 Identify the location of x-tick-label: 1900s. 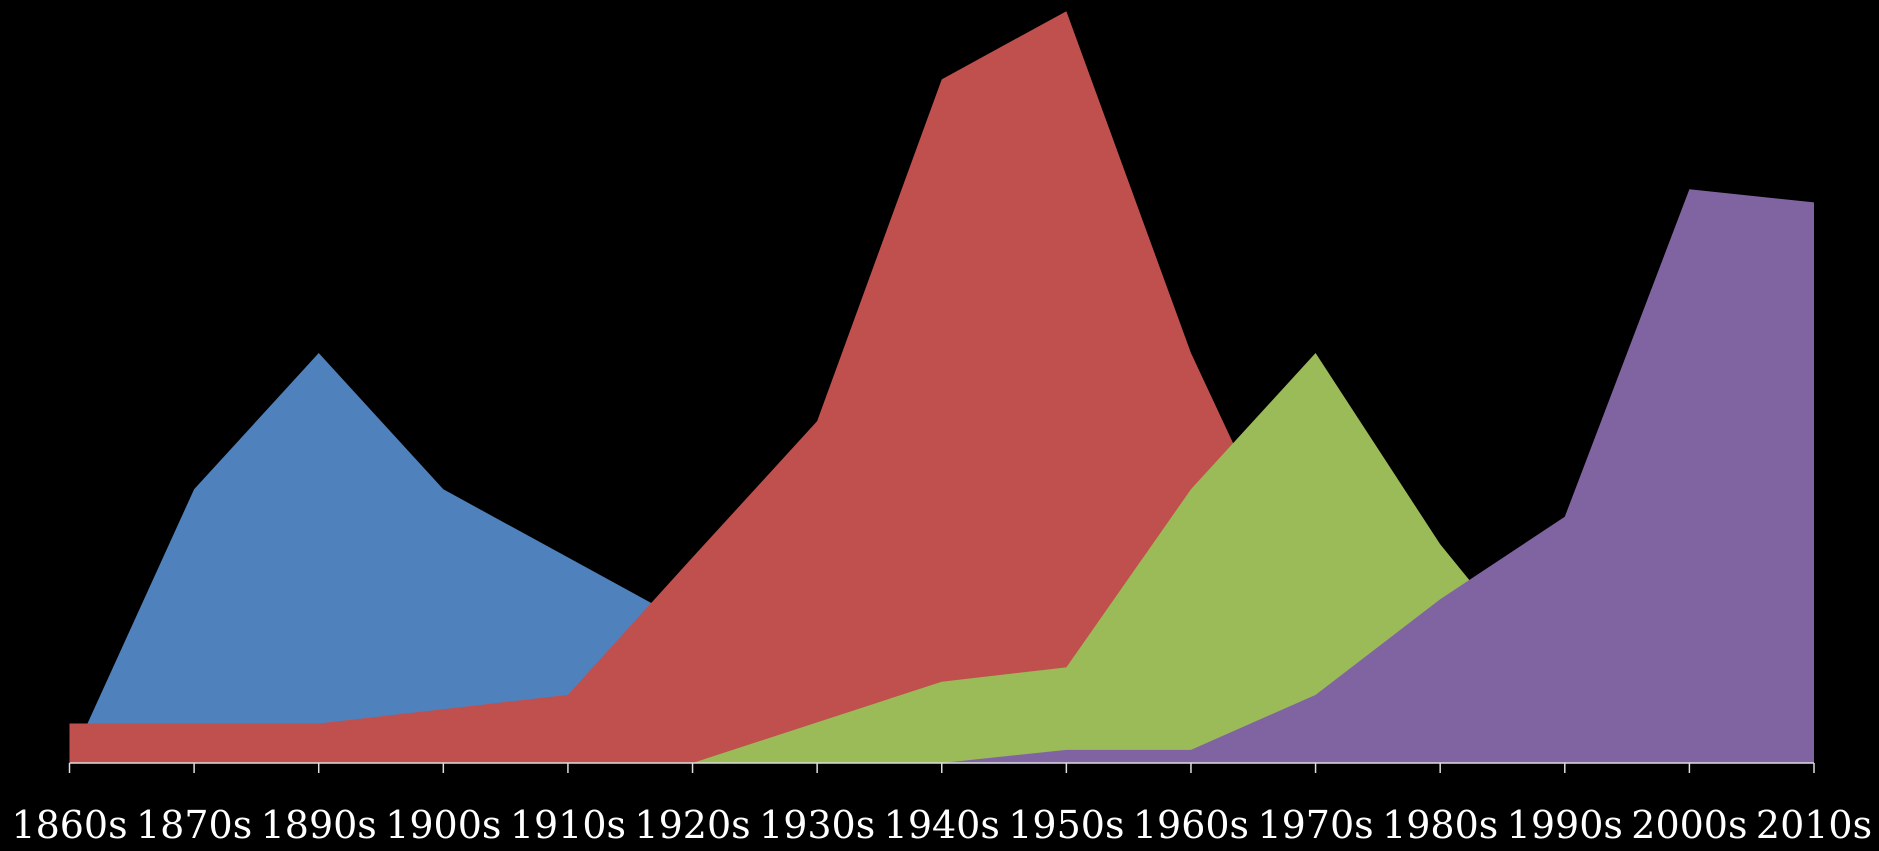
(443, 825).